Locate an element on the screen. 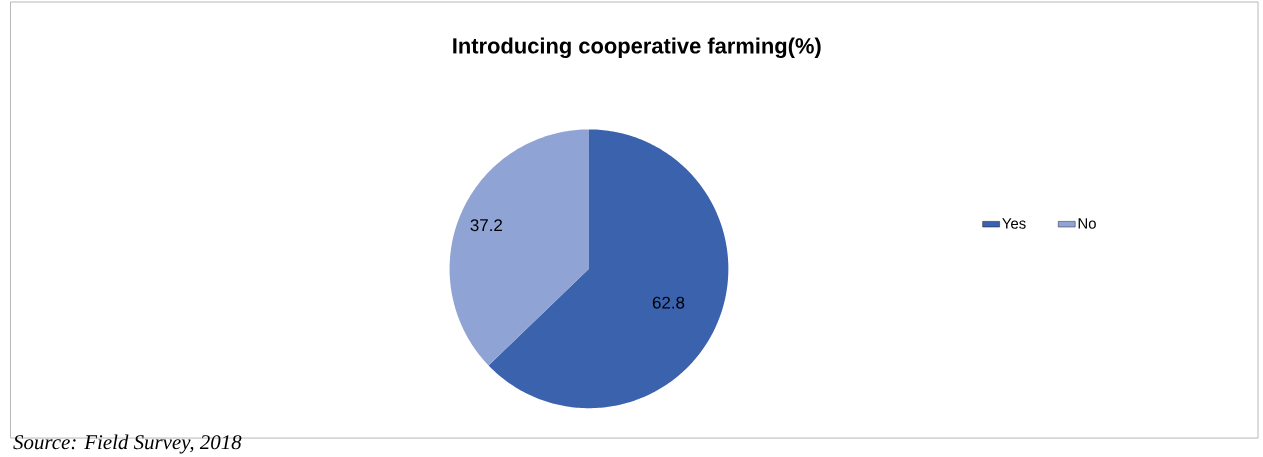  chart-title: Introducing cooperative farming(%) is located at coordinates (637, 48).